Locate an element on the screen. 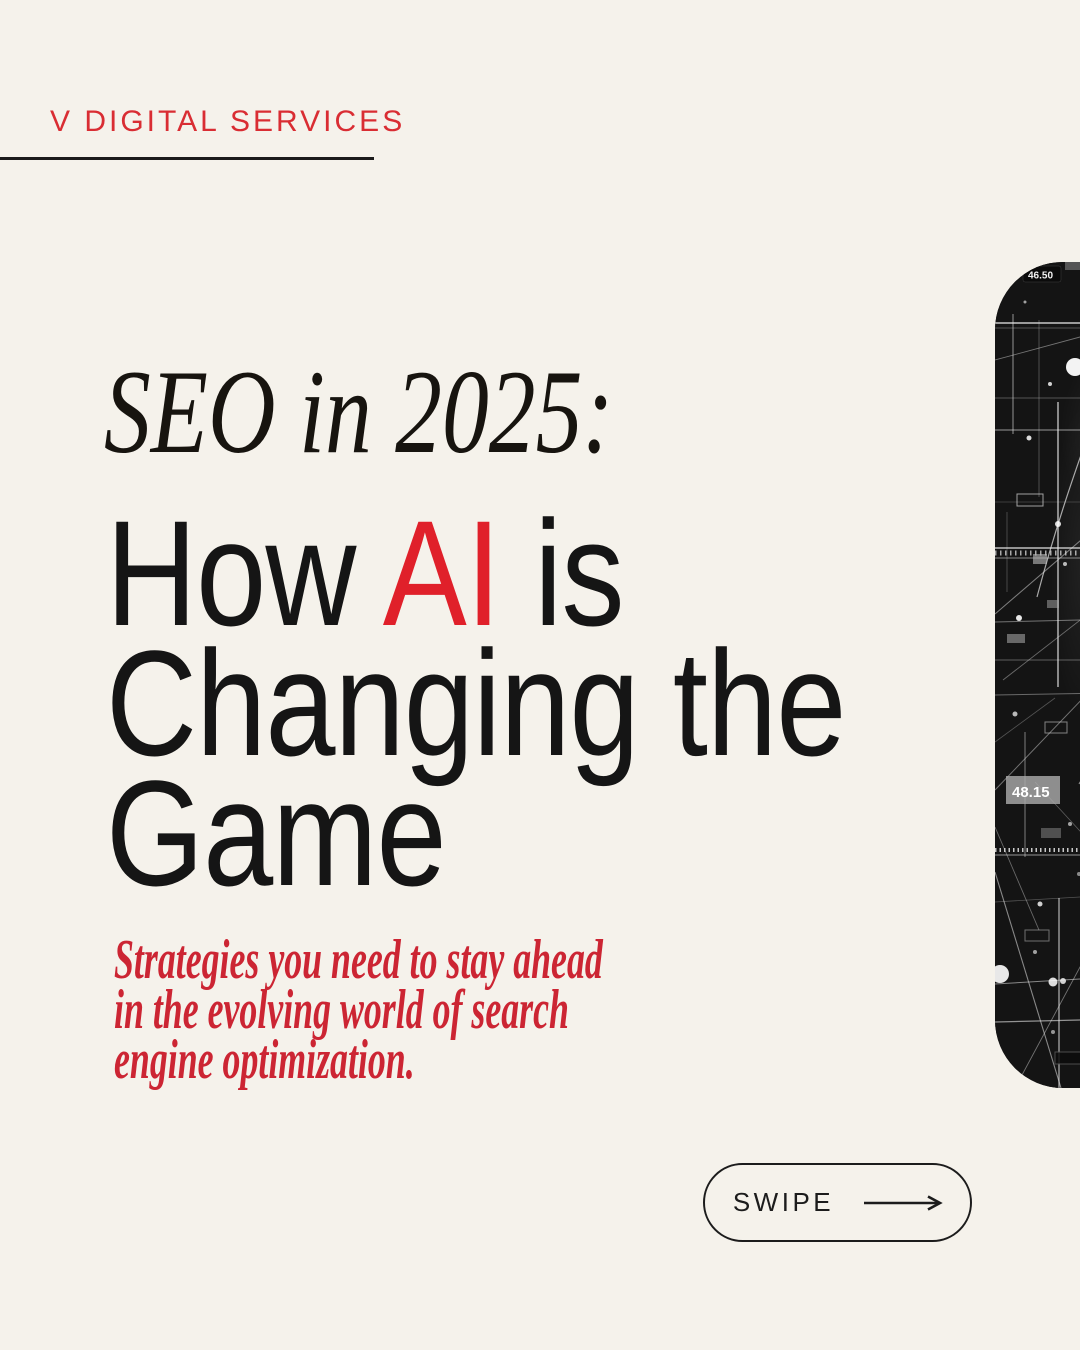 The width and height of the screenshot is (1080, 1350). brand-label: V DIGITAL SERVICES is located at coordinates (228, 121).